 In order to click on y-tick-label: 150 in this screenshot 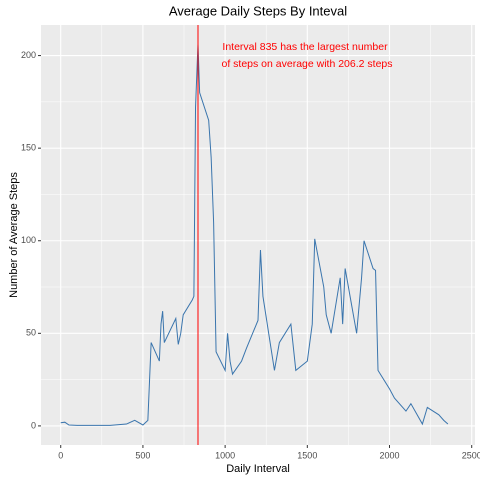, I will do `click(28, 148)`.